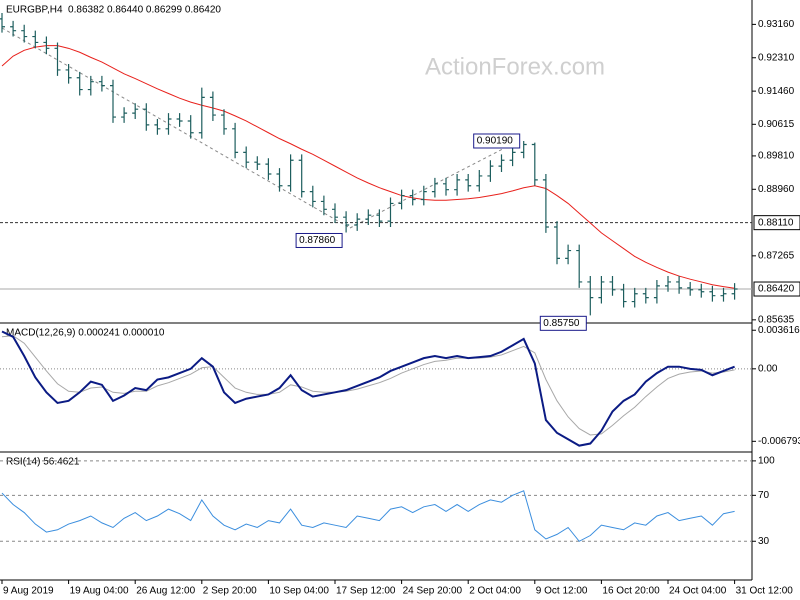 This screenshot has width=800, height=600. What do you see at coordinates (776, 189) in the screenshot?
I see `y-tick-label: 0.88960` at bounding box center [776, 189].